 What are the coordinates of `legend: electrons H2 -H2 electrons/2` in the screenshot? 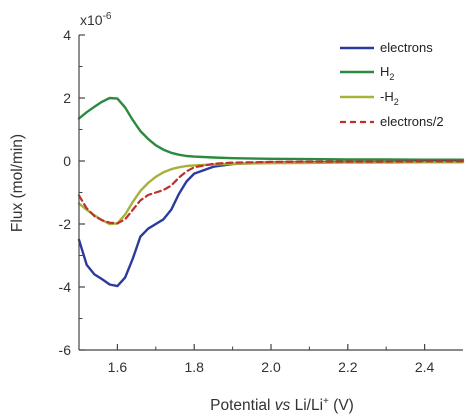 It's located at (392, 84).